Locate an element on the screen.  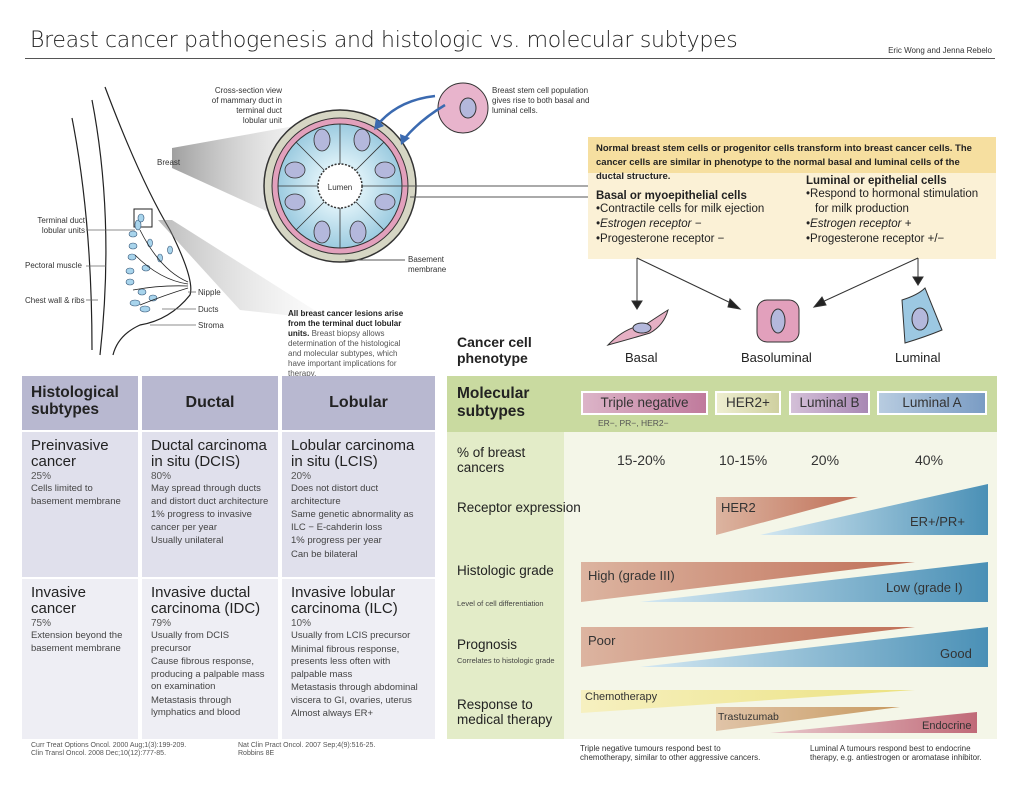
wedge-grade-low is located at coordinates (814, 582).